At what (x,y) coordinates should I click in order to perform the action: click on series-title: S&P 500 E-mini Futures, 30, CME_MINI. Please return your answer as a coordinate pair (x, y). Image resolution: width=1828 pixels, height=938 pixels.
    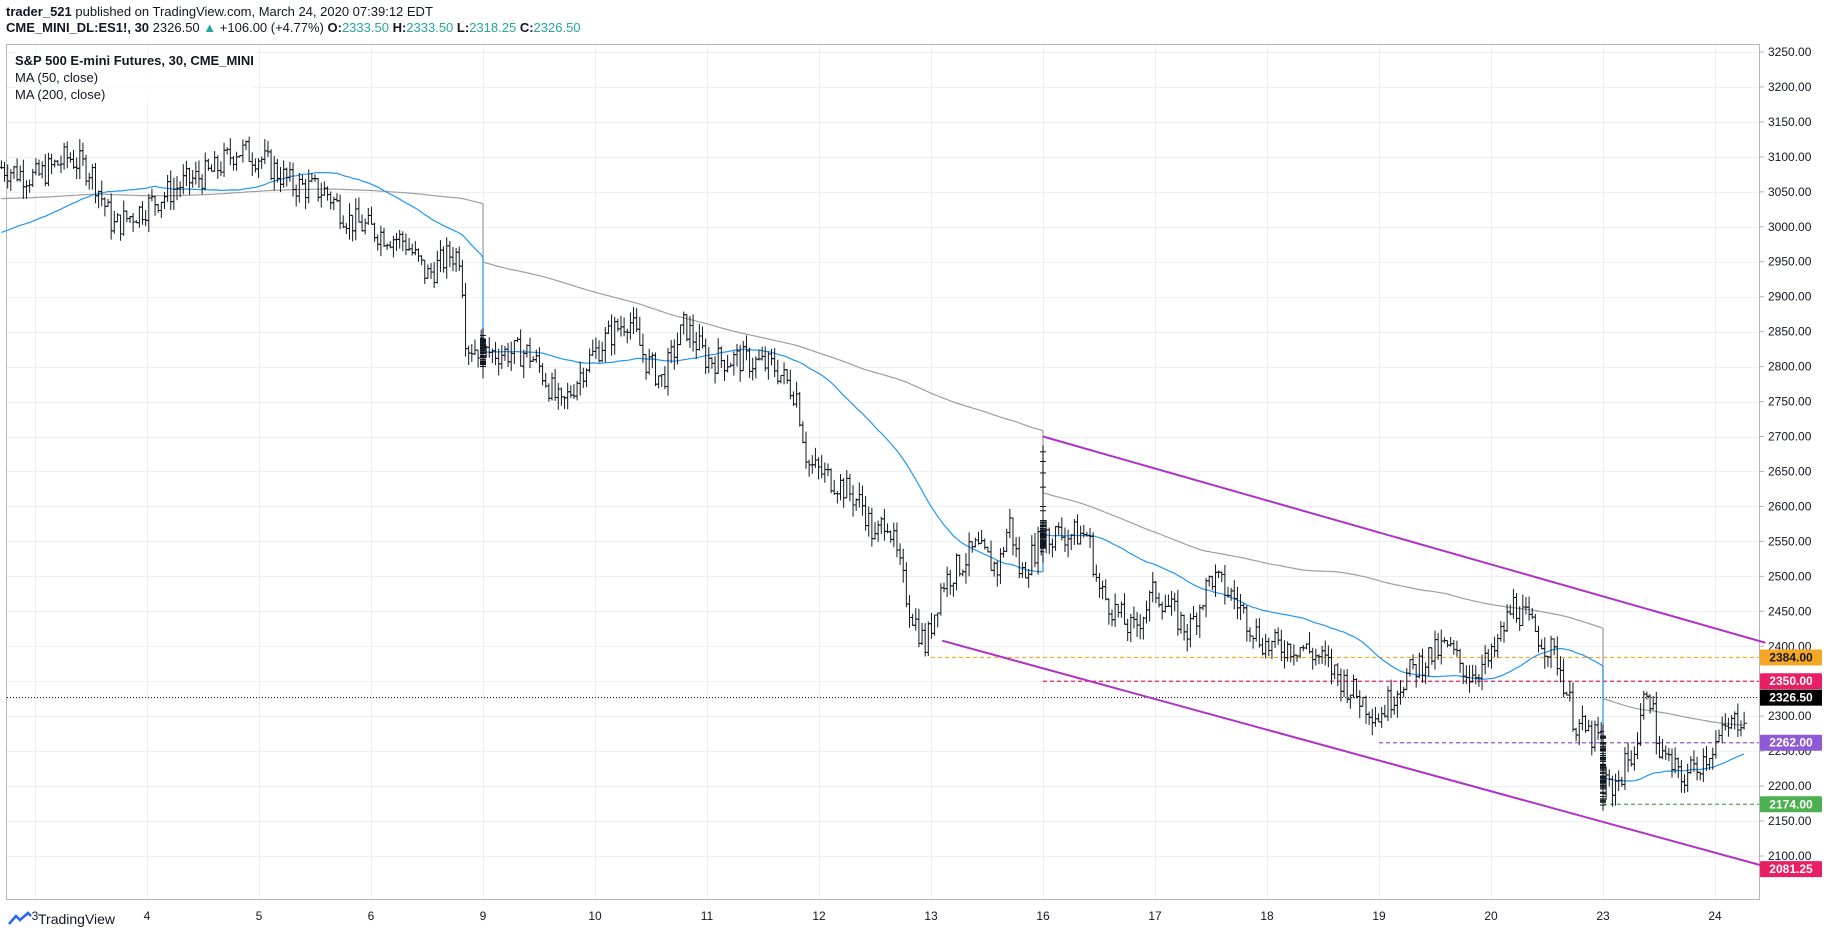
    Looking at the image, I should click on (134, 60).